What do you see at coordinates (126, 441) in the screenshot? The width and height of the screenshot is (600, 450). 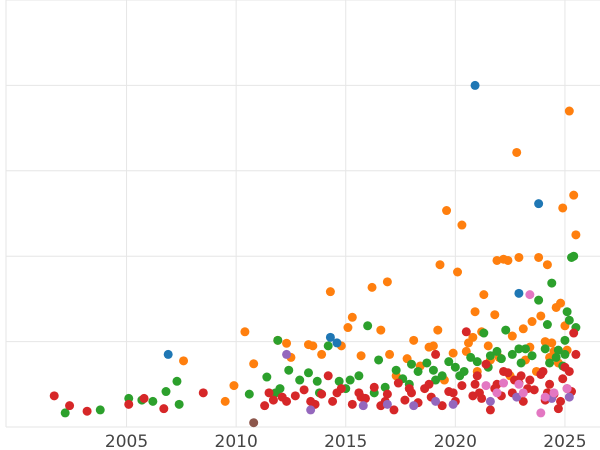 I see `x-tick-label: 2005` at bounding box center [126, 441].